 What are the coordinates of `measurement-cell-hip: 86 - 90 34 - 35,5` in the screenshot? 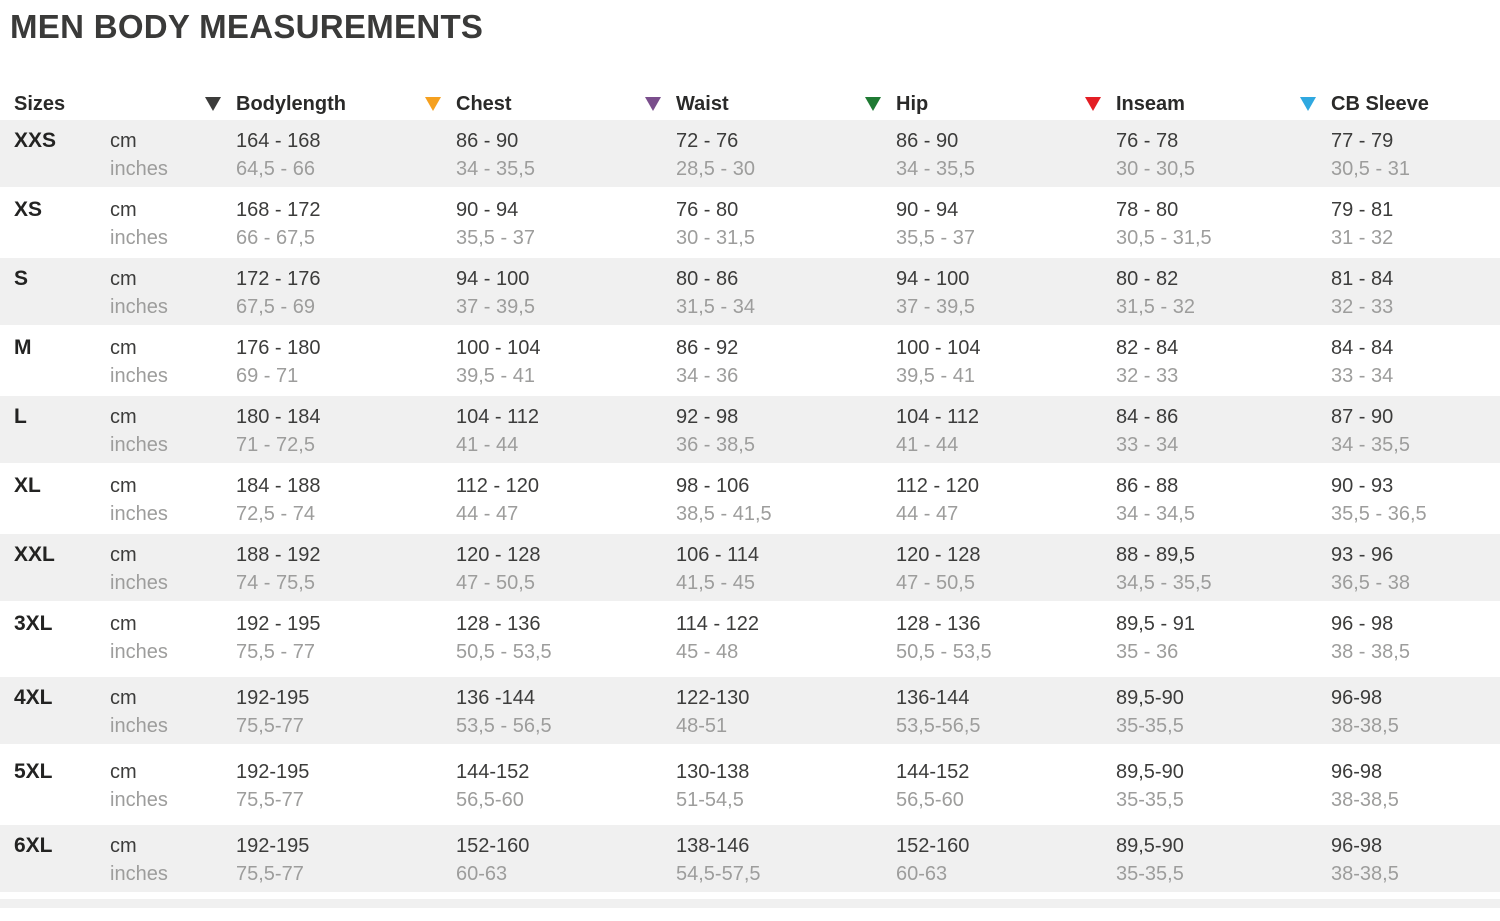 It's located at (990, 153).